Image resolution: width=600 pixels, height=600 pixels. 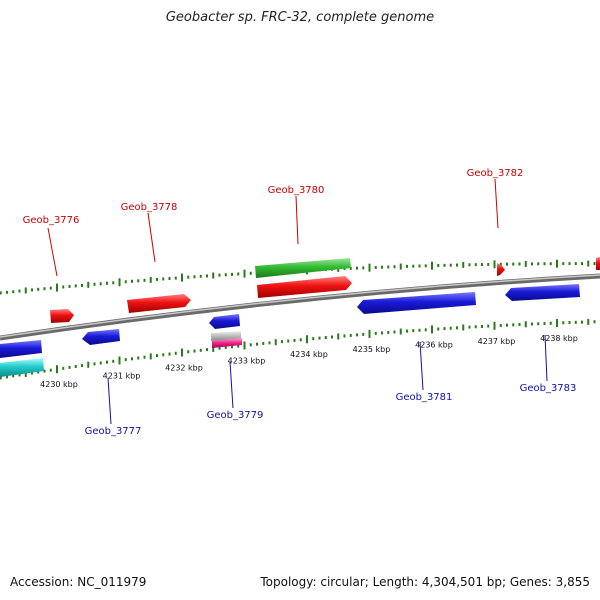 I want to click on genome-backbone-highlight, so click(x=300, y=306).